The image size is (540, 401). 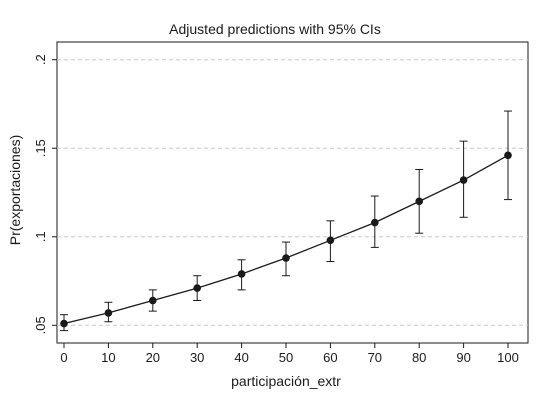 What do you see at coordinates (463, 357) in the screenshot?
I see `x-tick-label: 90` at bounding box center [463, 357].